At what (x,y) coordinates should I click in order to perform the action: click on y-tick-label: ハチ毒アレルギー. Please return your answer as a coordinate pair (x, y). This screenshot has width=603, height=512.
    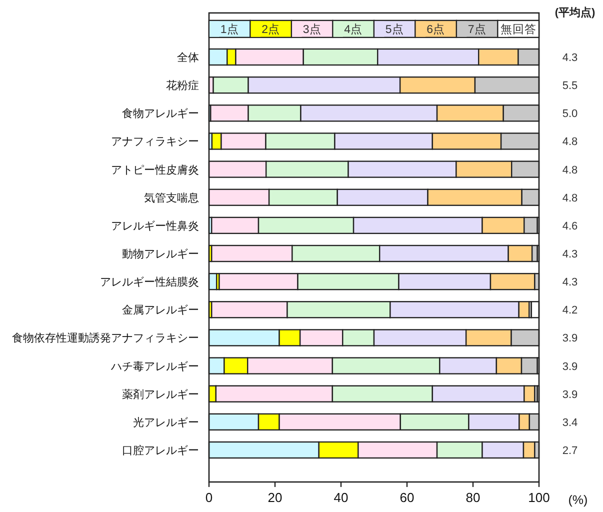
    Looking at the image, I should click on (154, 366).